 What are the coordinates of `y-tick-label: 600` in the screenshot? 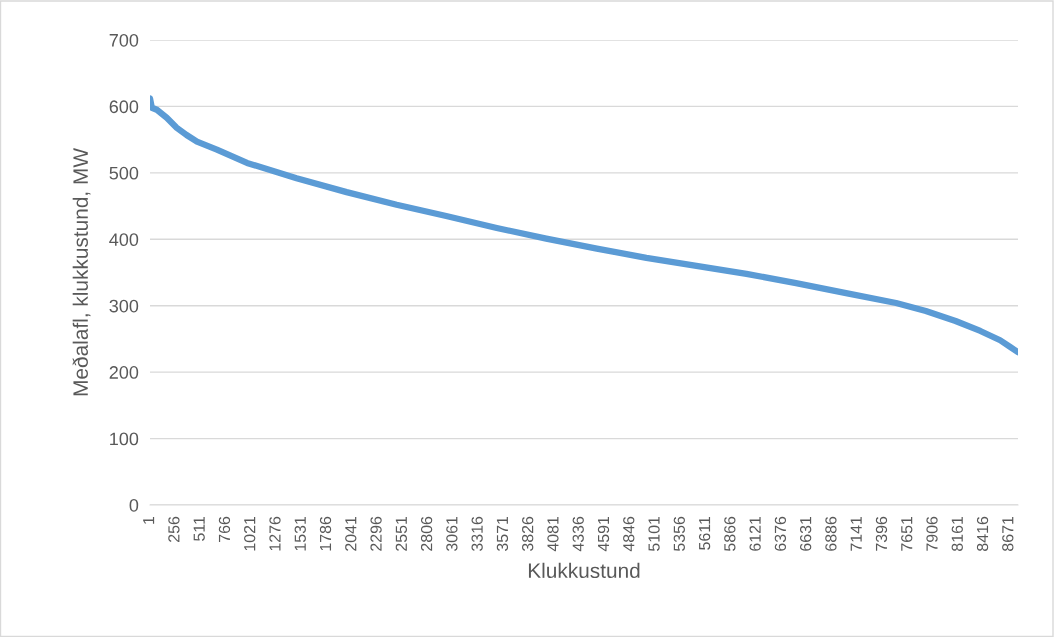 It's located at (124, 107).